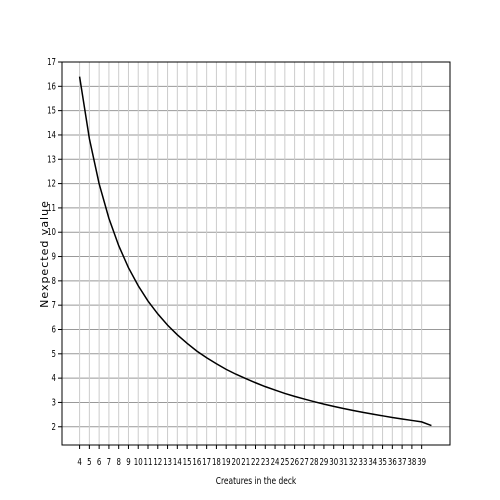  Describe the element at coordinates (187, 463) in the screenshot. I see `x-tick-label: 15` at that location.